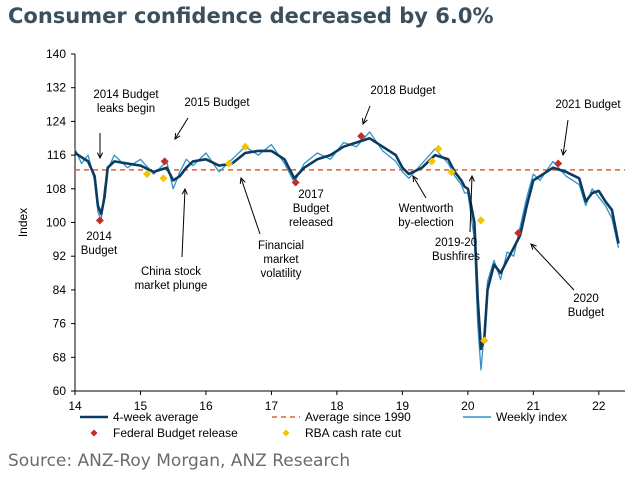  I want to click on y-tick-label: 68, so click(60, 357).